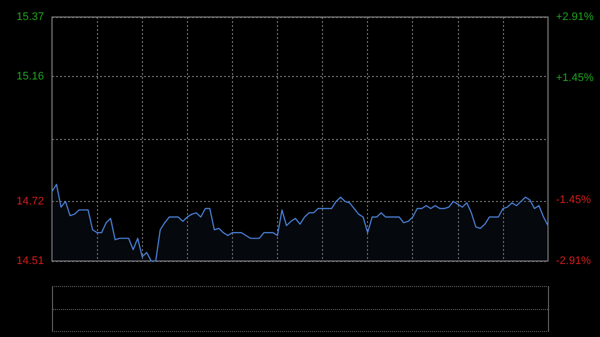 The height and width of the screenshot is (337, 600). Describe the element at coordinates (30, 76) in the screenshot. I see `y-tick-label: 15.16` at that location.